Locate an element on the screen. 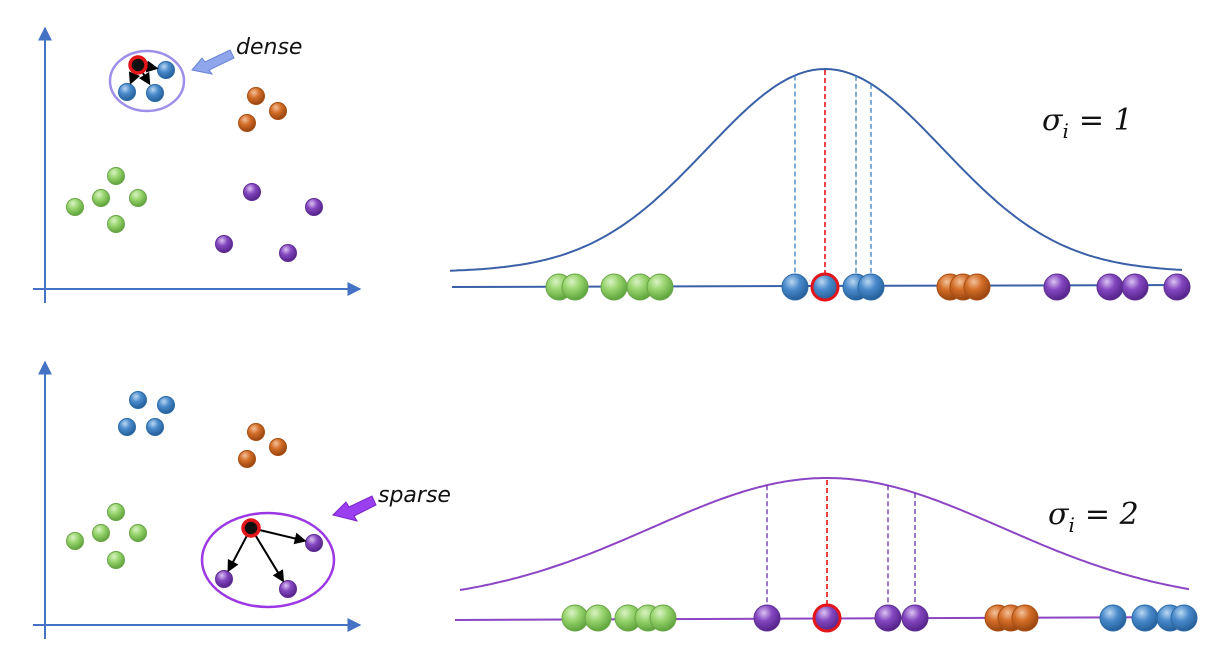 The height and width of the screenshot is (664, 1220). sigma-top-label: σi = 1 is located at coordinates (1087, 123).